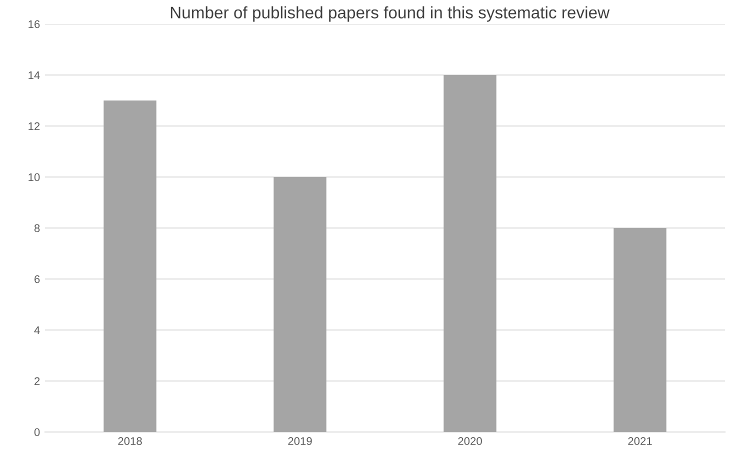  What do you see at coordinates (470, 441) in the screenshot?
I see `x-tick-label: 2020` at bounding box center [470, 441].